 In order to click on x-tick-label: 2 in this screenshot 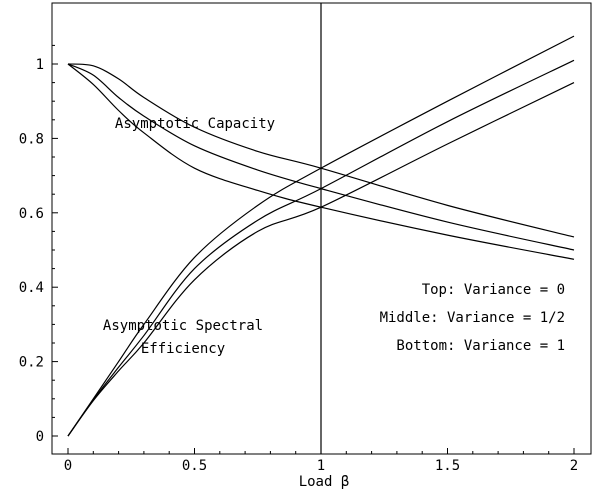, I will do `click(574, 466)`.